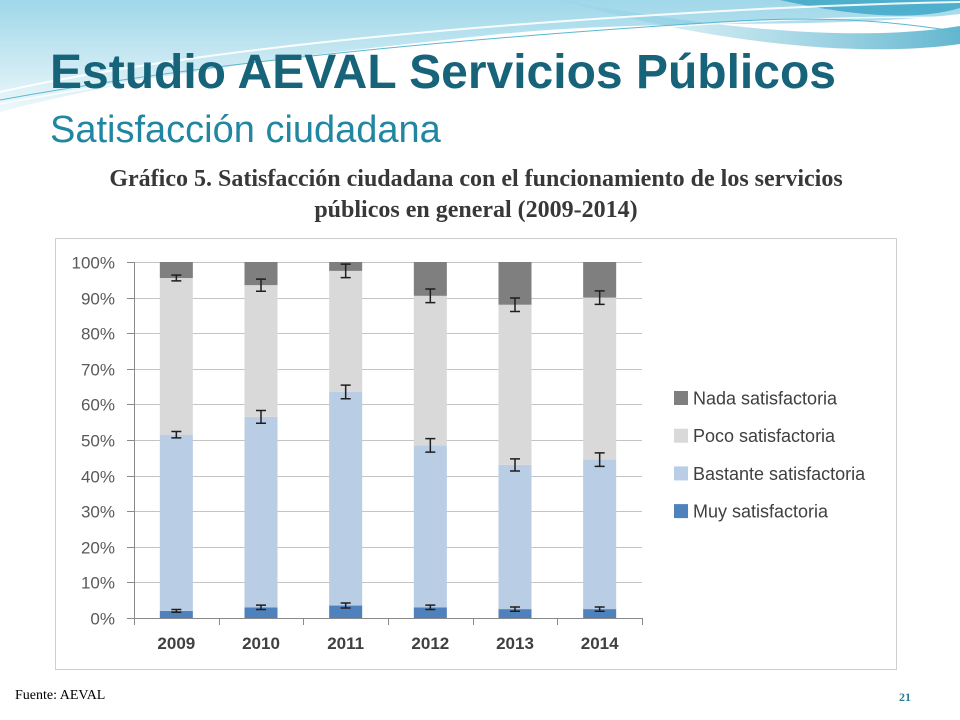 This screenshot has width=960, height=720. What do you see at coordinates (599, 609) in the screenshot?
I see `error-bar-muy-satisfactoria-2014` at bounding box center [599, 609].